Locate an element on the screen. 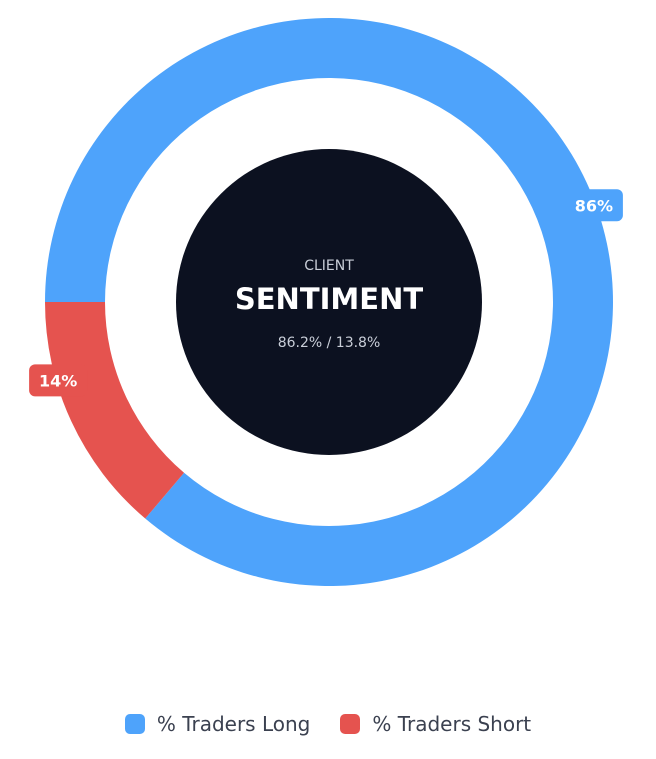  data-label-0: 86% is located at coordinates (593, 205).